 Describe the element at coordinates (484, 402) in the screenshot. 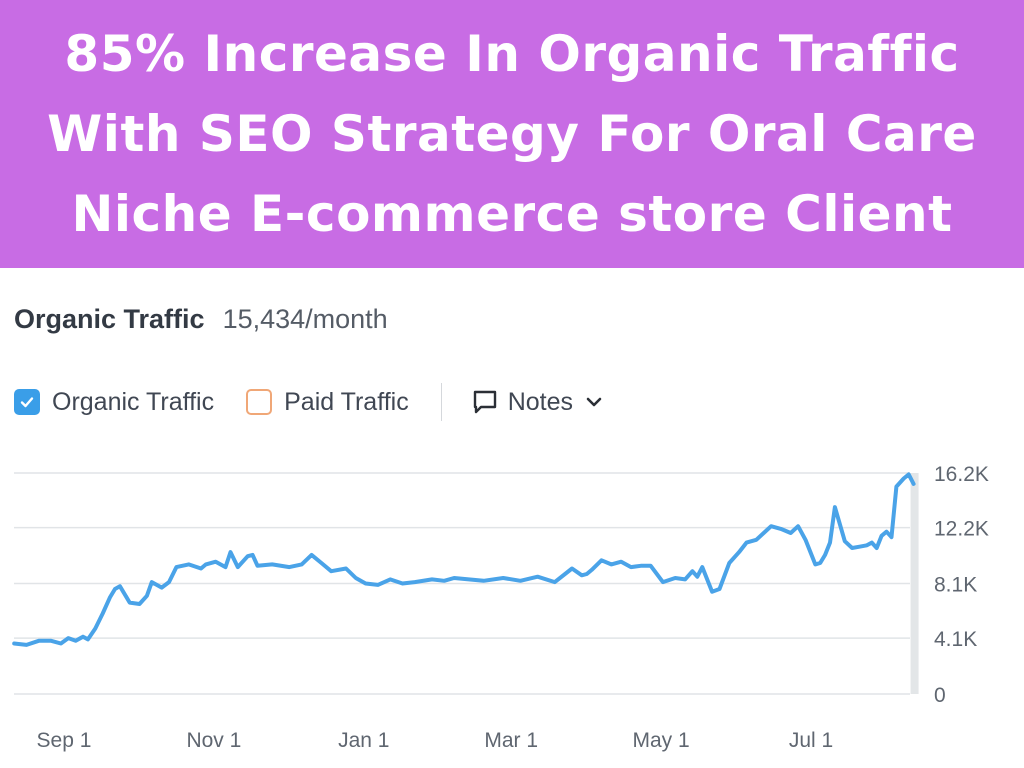

I see `speech-bubble-icon` at that location.